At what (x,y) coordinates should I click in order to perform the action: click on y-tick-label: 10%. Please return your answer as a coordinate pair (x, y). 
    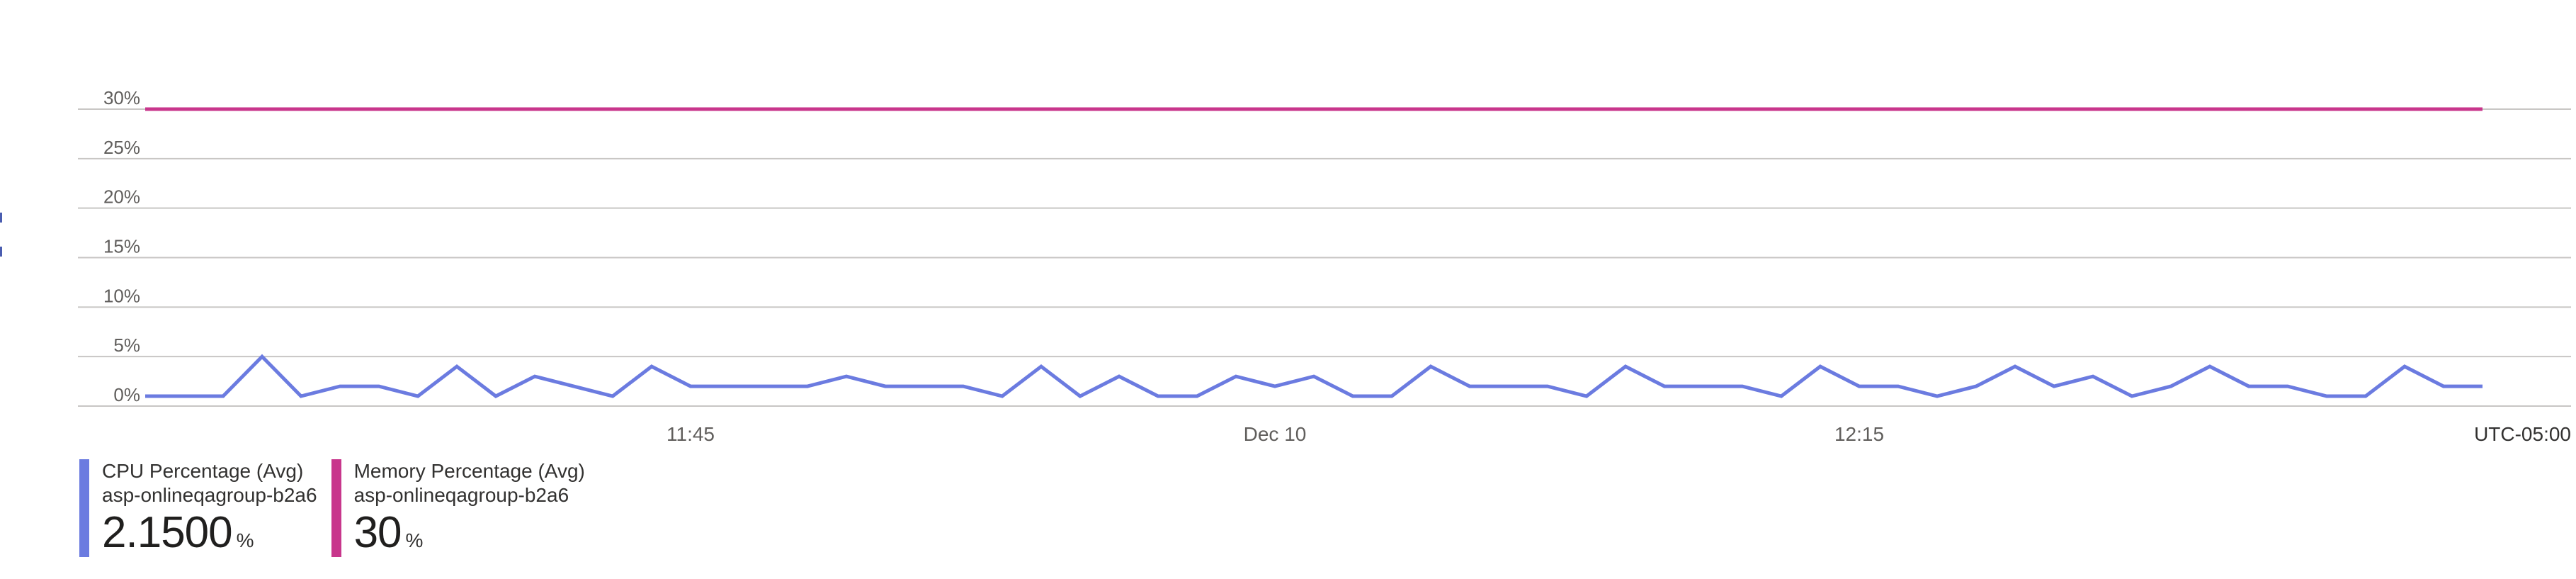
    Looking at the image, I should click on (121, 295).